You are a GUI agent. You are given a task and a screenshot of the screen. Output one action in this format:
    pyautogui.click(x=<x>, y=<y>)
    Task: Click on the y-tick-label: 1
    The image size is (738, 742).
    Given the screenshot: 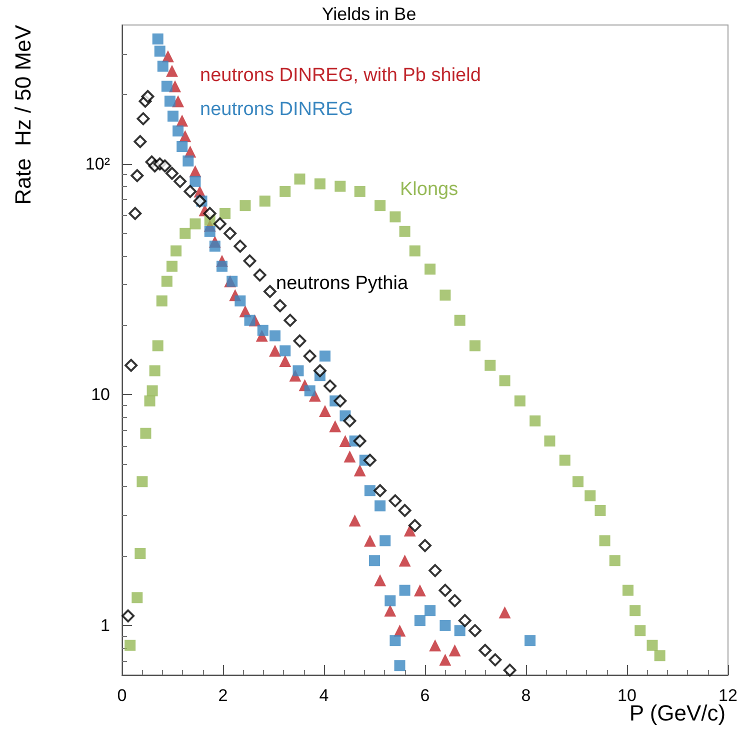 What is the action you would take?
    pyautogui.click(x=105, y=625)
    